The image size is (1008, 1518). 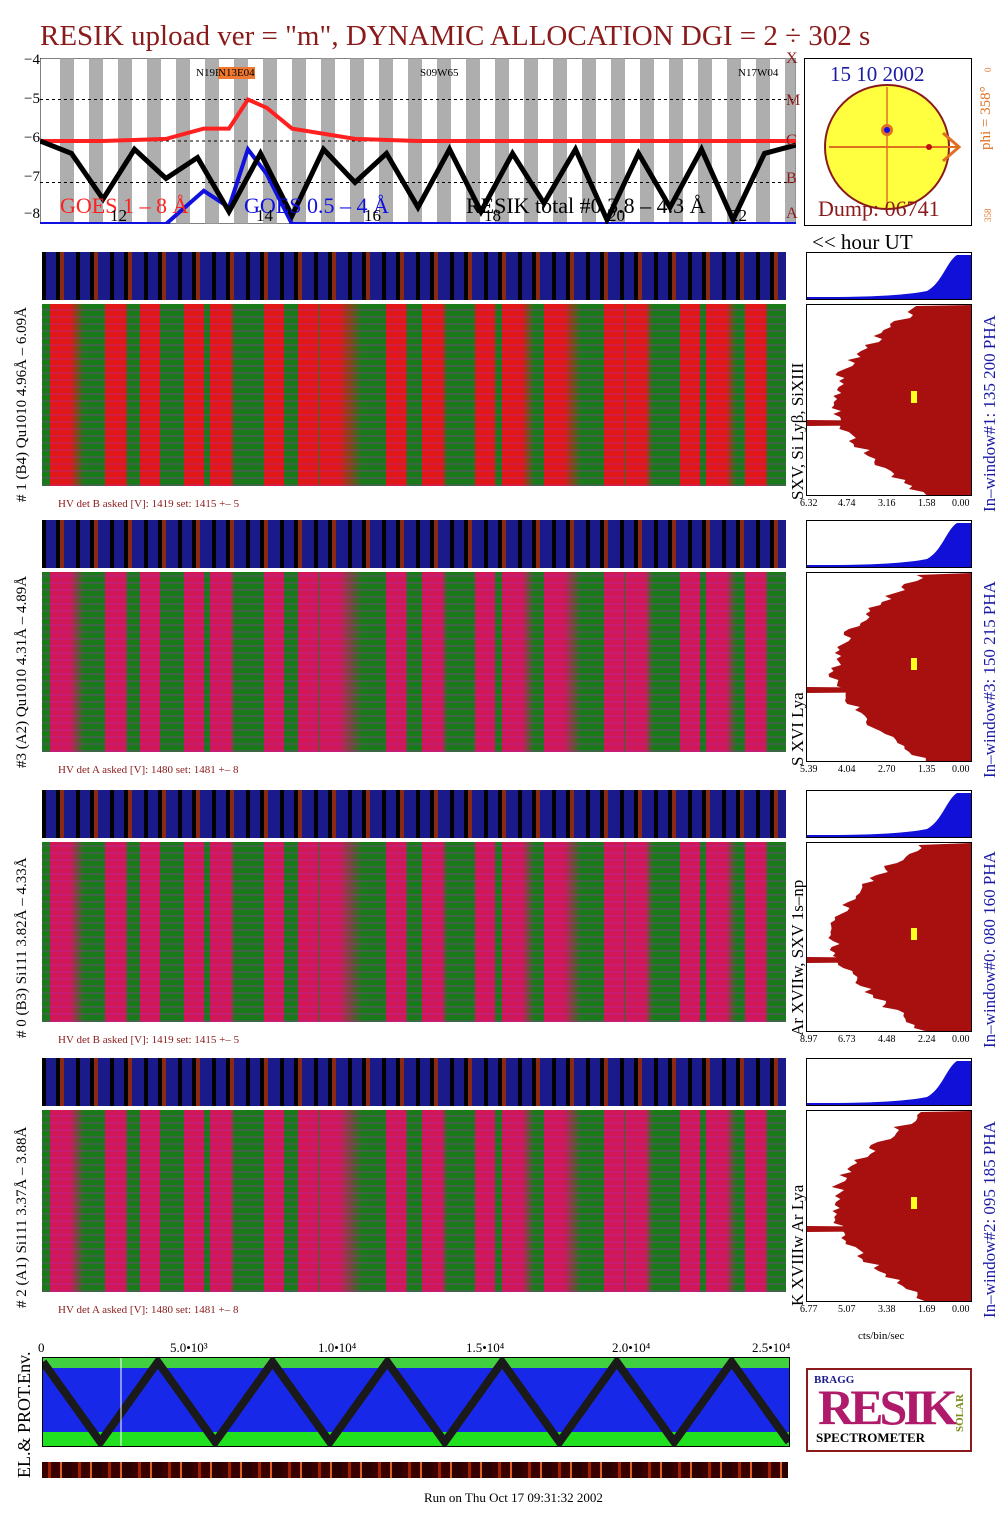 I want to click on hist-tick: 4.74, so click(x=847, y=503).